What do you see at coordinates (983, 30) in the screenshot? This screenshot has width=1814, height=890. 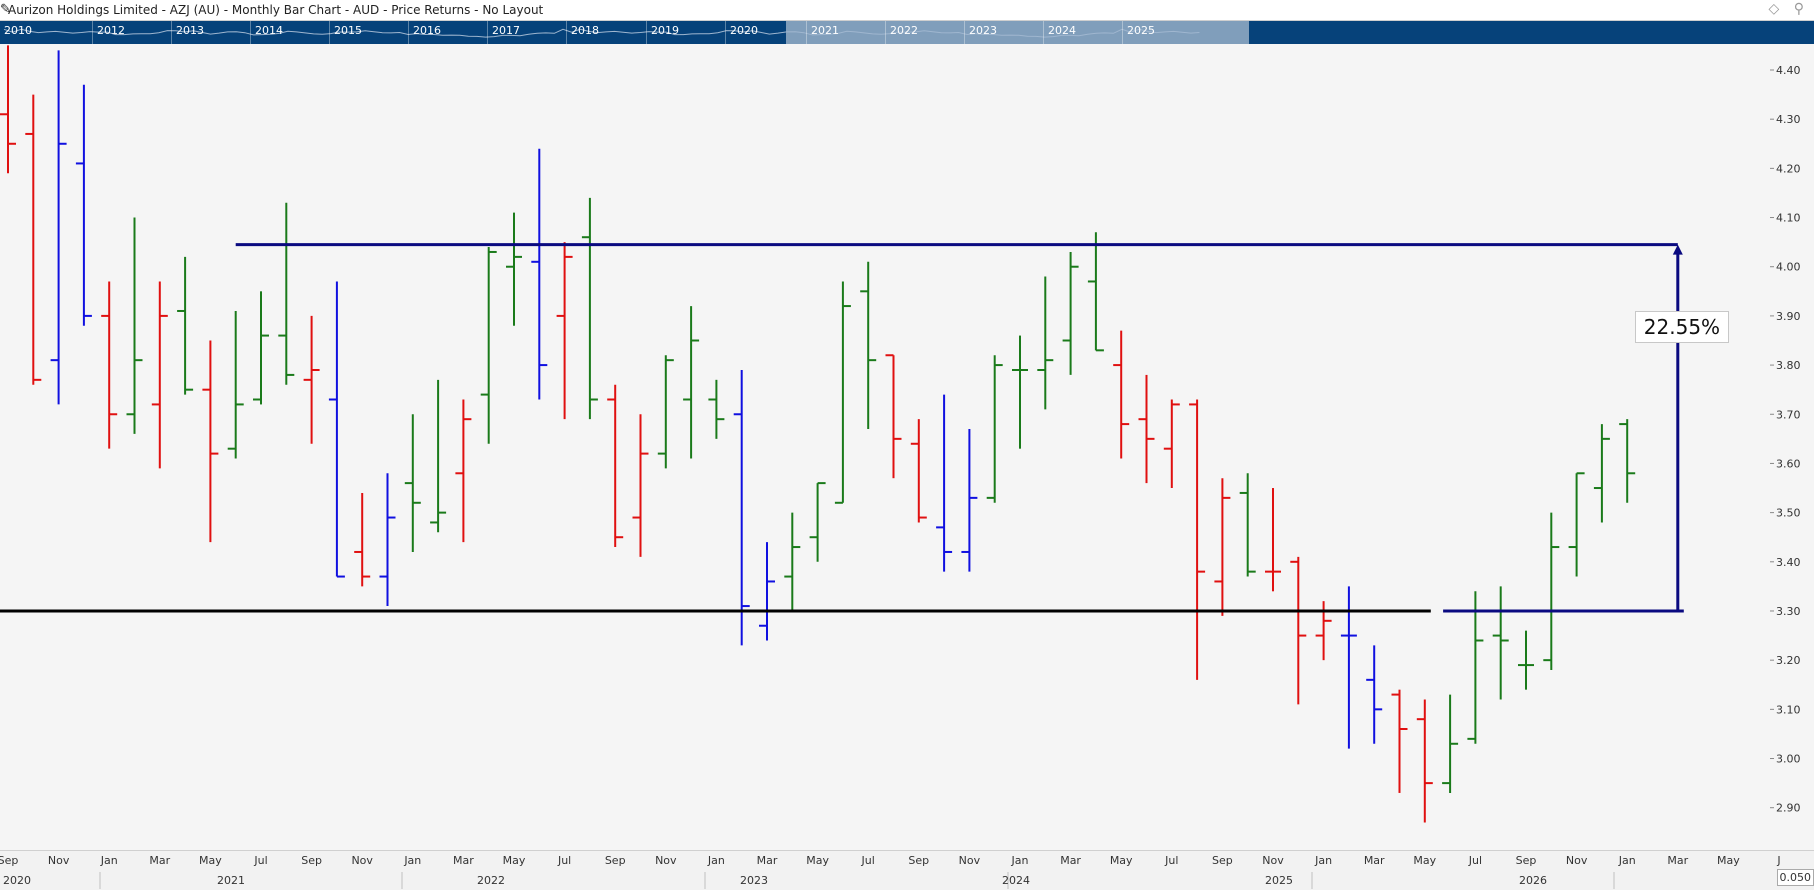 I see `navigator-year-label: 2023` at bounding box center [983, 30].